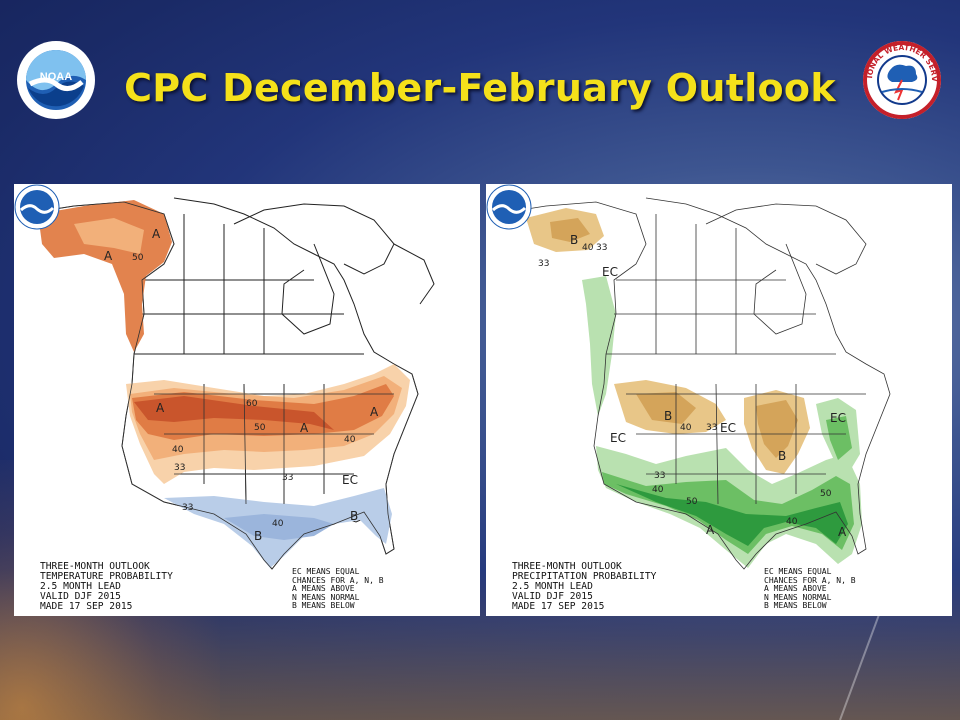  I want to click on noaa-logo: NOAA, so click(56, 80).